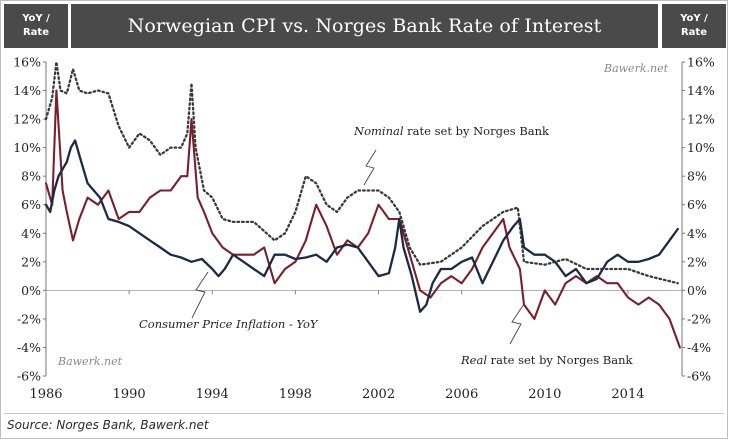 The image size is (730, 441). Describe the element at coordinates (701, 119) in the screenshot. I see `y-tick-label-right: 12%` at that location.